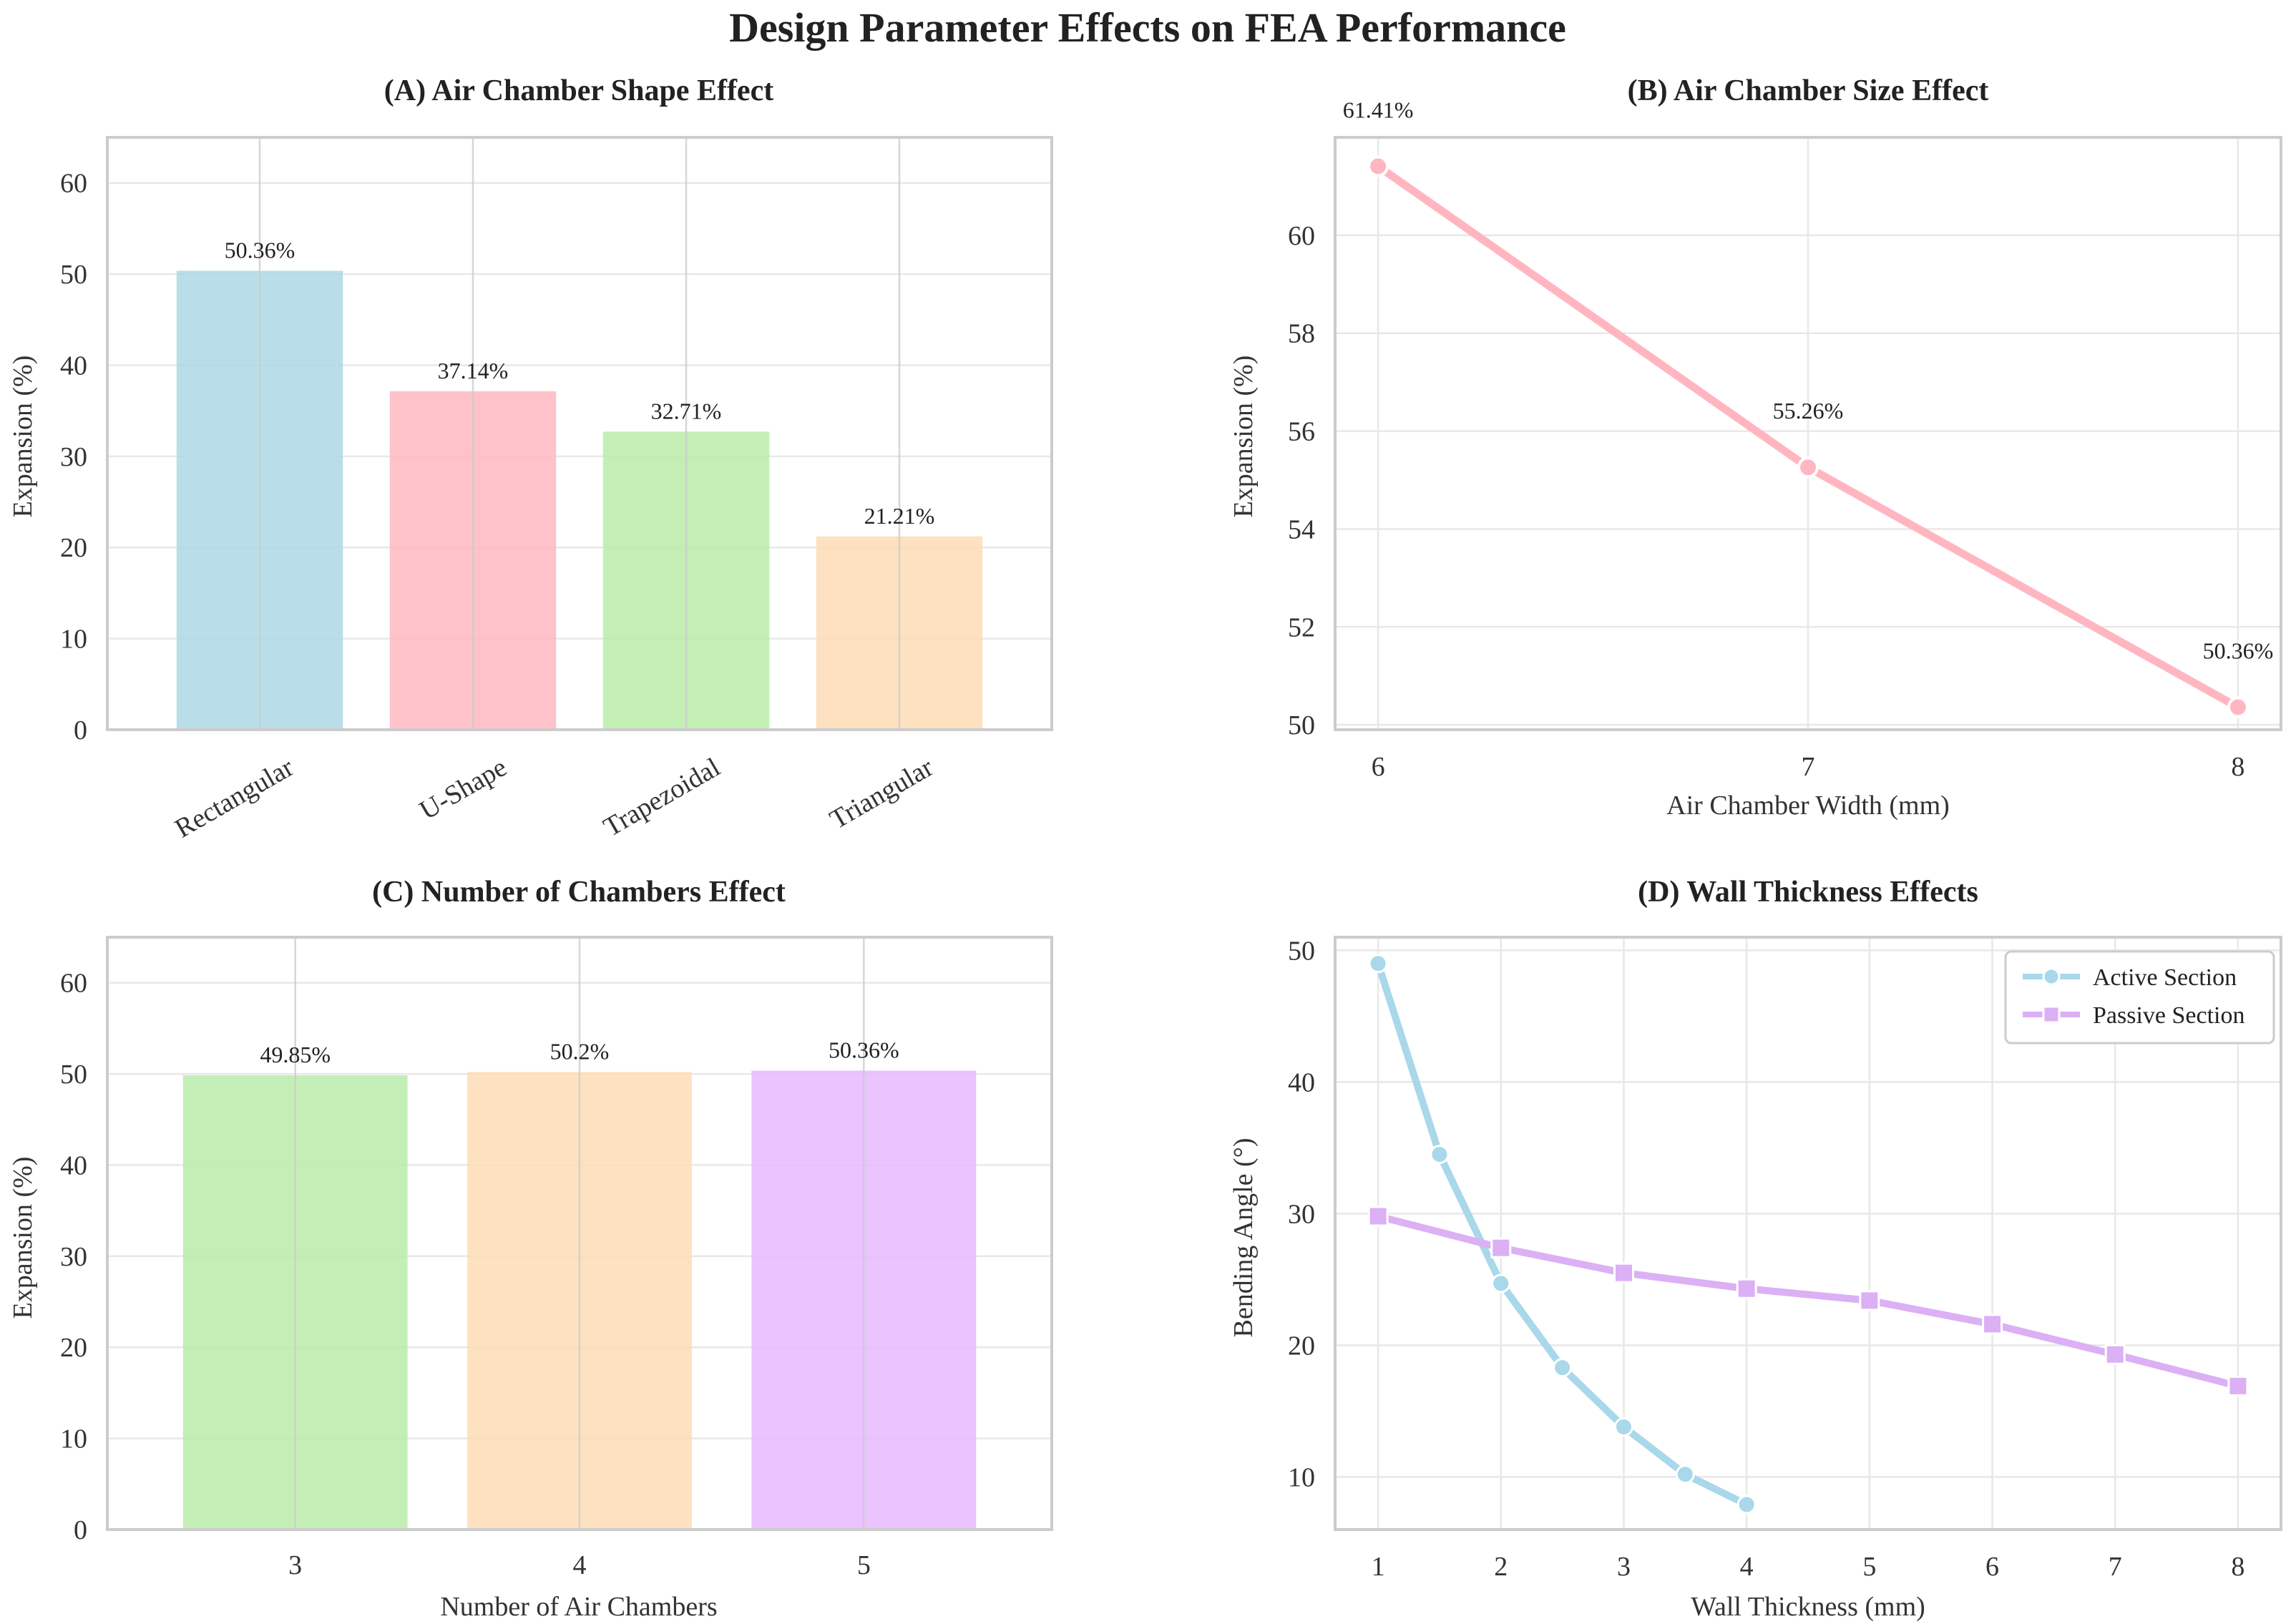 The image size is (2296, 1624). What do you see at coordinates (2115, 1567) in the screenshot?
I see `panel-d-x-tick-label: 7` at bounding box center [2115, 1567].